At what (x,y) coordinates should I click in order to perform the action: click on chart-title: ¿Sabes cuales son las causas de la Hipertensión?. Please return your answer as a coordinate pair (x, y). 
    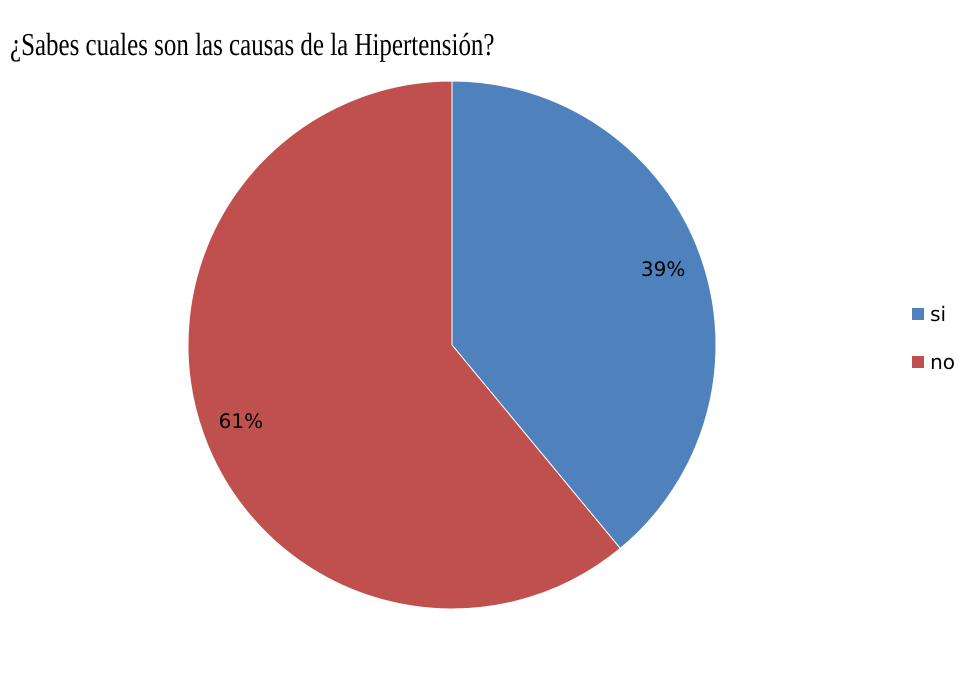
    Looking at the image, I should click on (252, 44).